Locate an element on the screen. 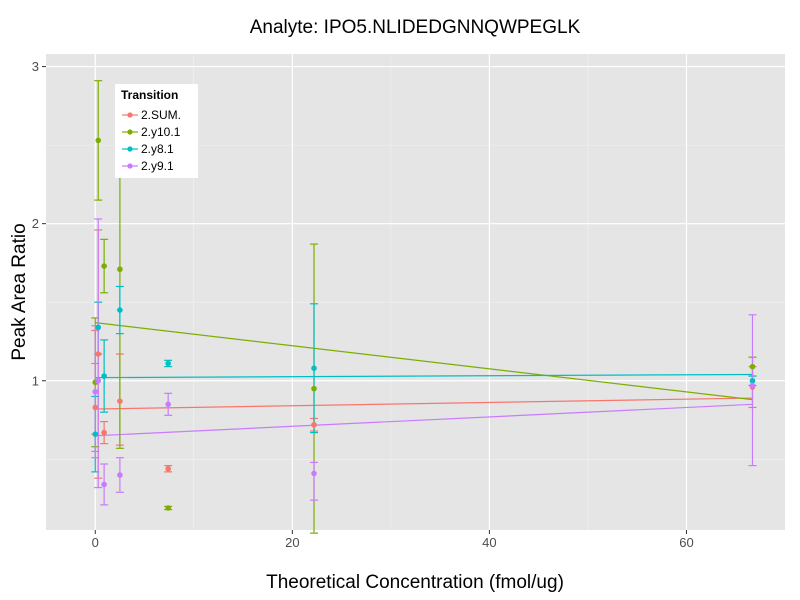 This screenshot has width=800, height=600. legend: Transition 2.SUM. 2.y10.1 2.y8.1 2.y9.1 is located at coordinates (156, 131).